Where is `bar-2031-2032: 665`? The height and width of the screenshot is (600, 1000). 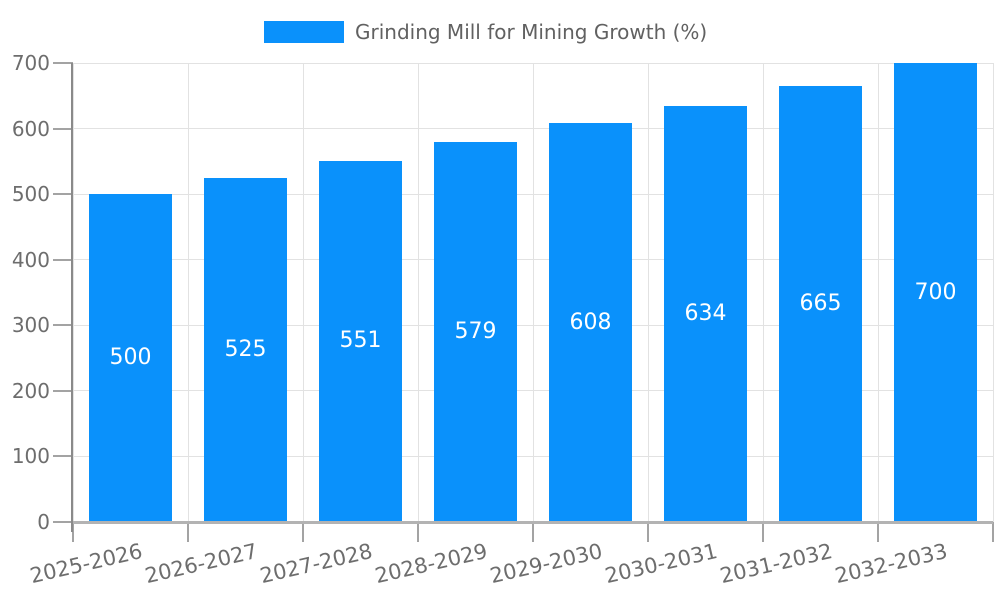
bar-2031-2032: 665 is located at coordinates (820, 303).